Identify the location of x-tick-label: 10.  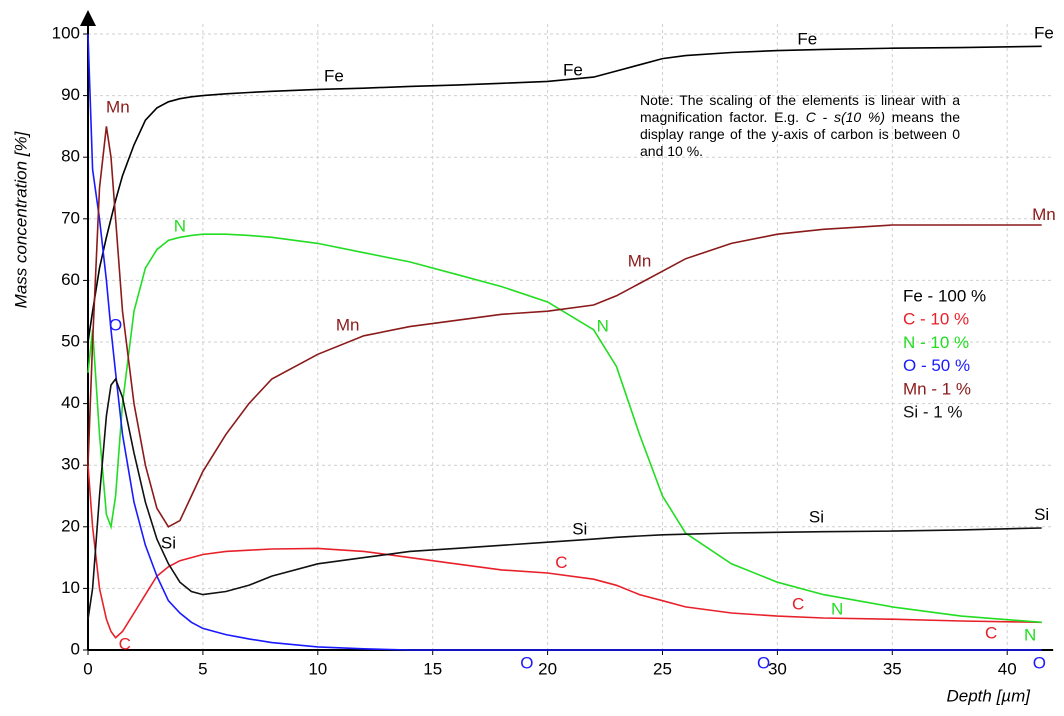
(317, 668).